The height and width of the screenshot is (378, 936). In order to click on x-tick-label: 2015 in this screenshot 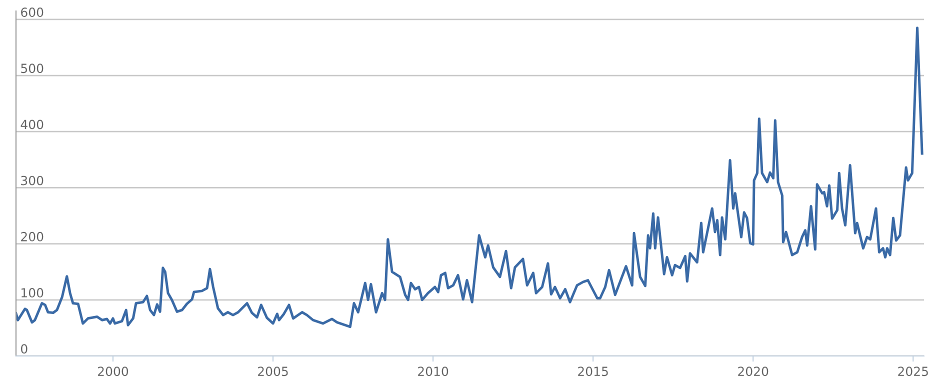, I will do `click(593, 371)`.